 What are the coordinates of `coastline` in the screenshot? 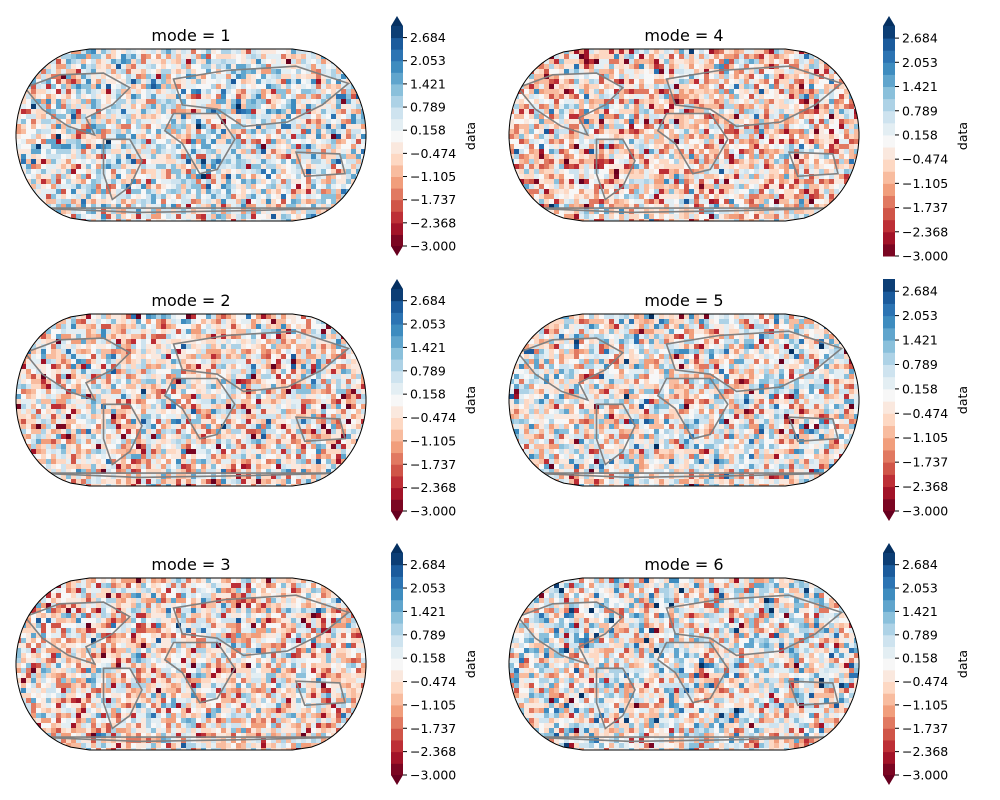 It's located at (813, 164).